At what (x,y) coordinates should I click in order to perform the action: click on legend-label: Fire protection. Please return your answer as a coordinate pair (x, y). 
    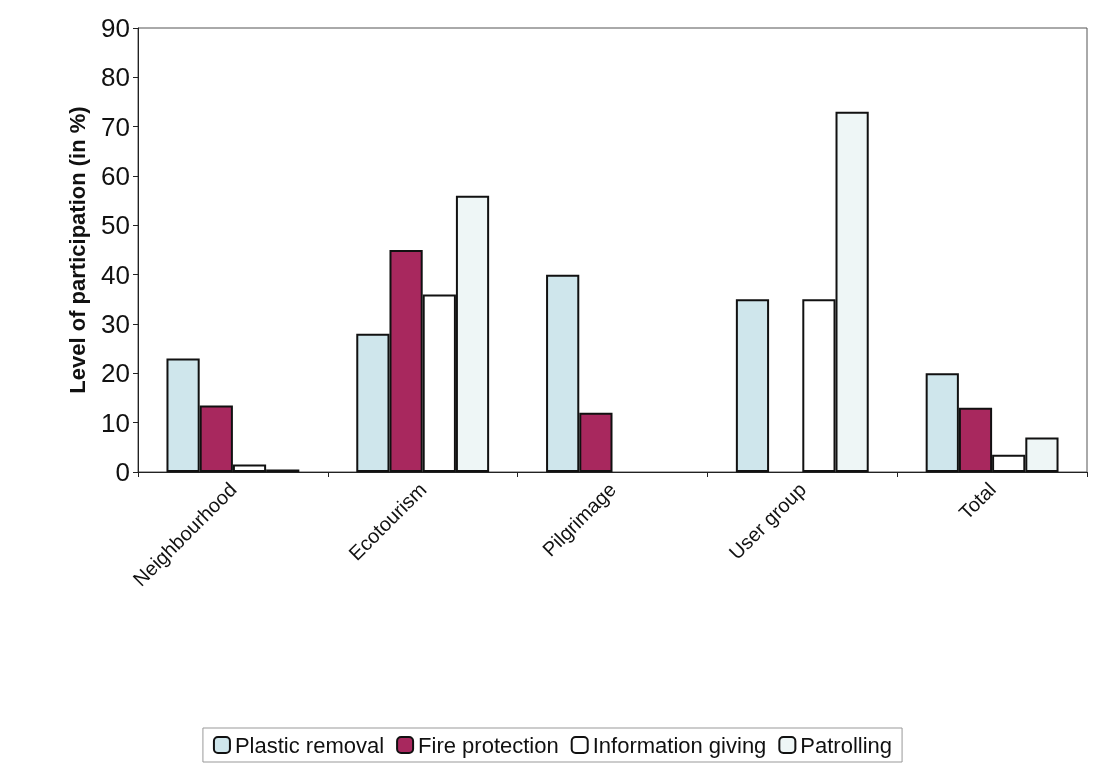
    Looking at the image, I should click on (488, 745).